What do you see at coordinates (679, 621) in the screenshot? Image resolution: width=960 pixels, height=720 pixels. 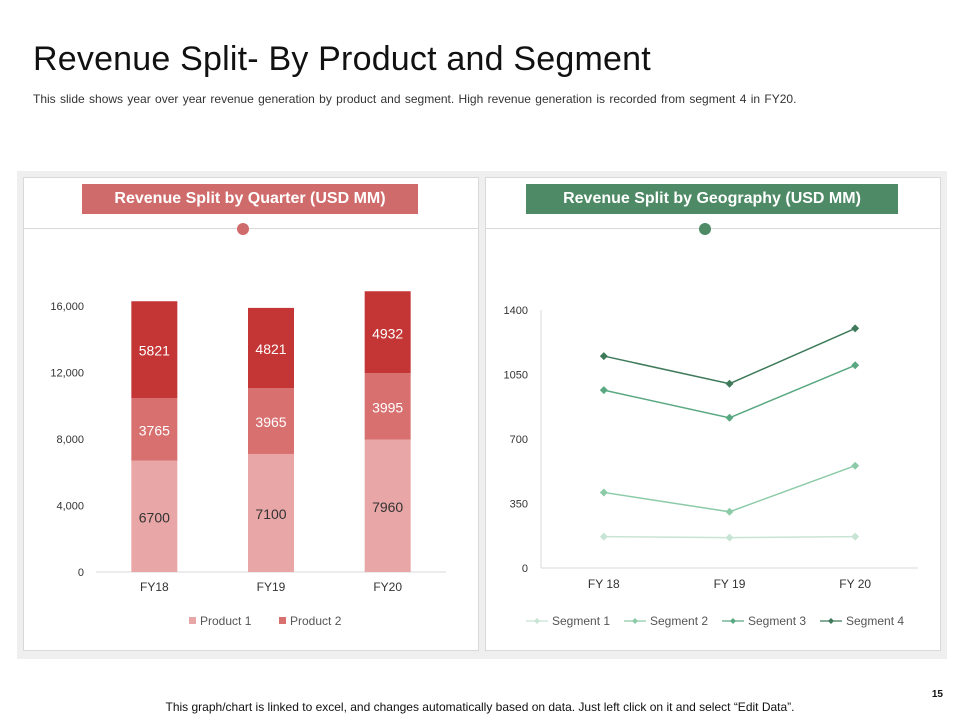 I see `legend-label: Segment 2` at bounding box center [679, 621].